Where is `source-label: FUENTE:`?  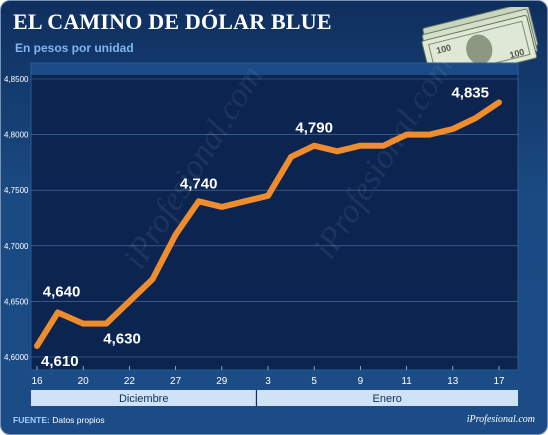 source-label: FUENTE: is located at coordinates (31, 420).